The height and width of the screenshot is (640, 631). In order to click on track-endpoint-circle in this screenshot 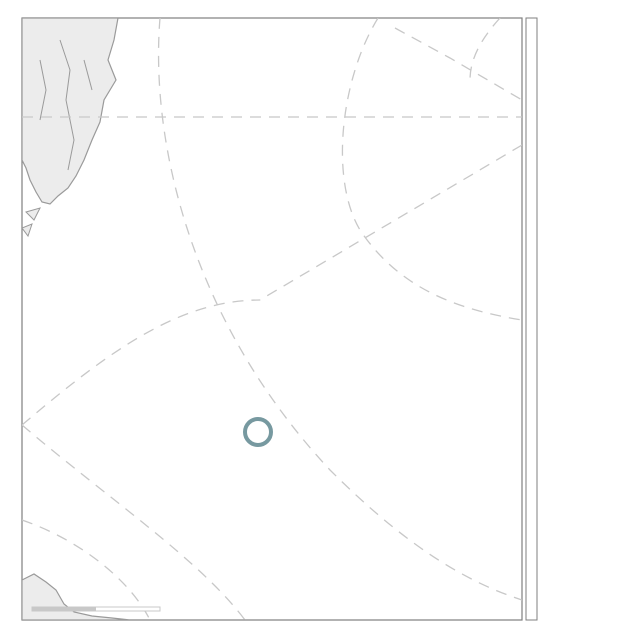, I will do `click(258, 432)`.